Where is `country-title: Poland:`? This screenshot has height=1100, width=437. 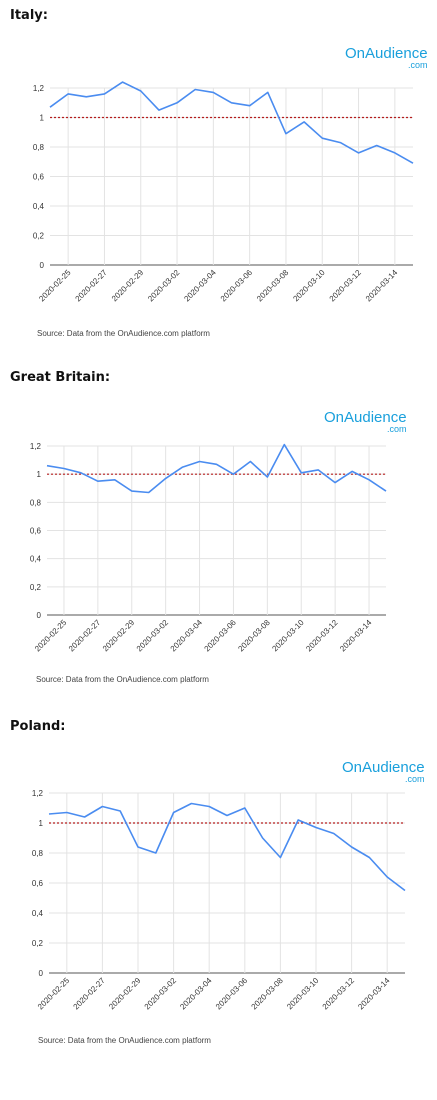
country-title: Poland: is located at coordinates (38, 726).